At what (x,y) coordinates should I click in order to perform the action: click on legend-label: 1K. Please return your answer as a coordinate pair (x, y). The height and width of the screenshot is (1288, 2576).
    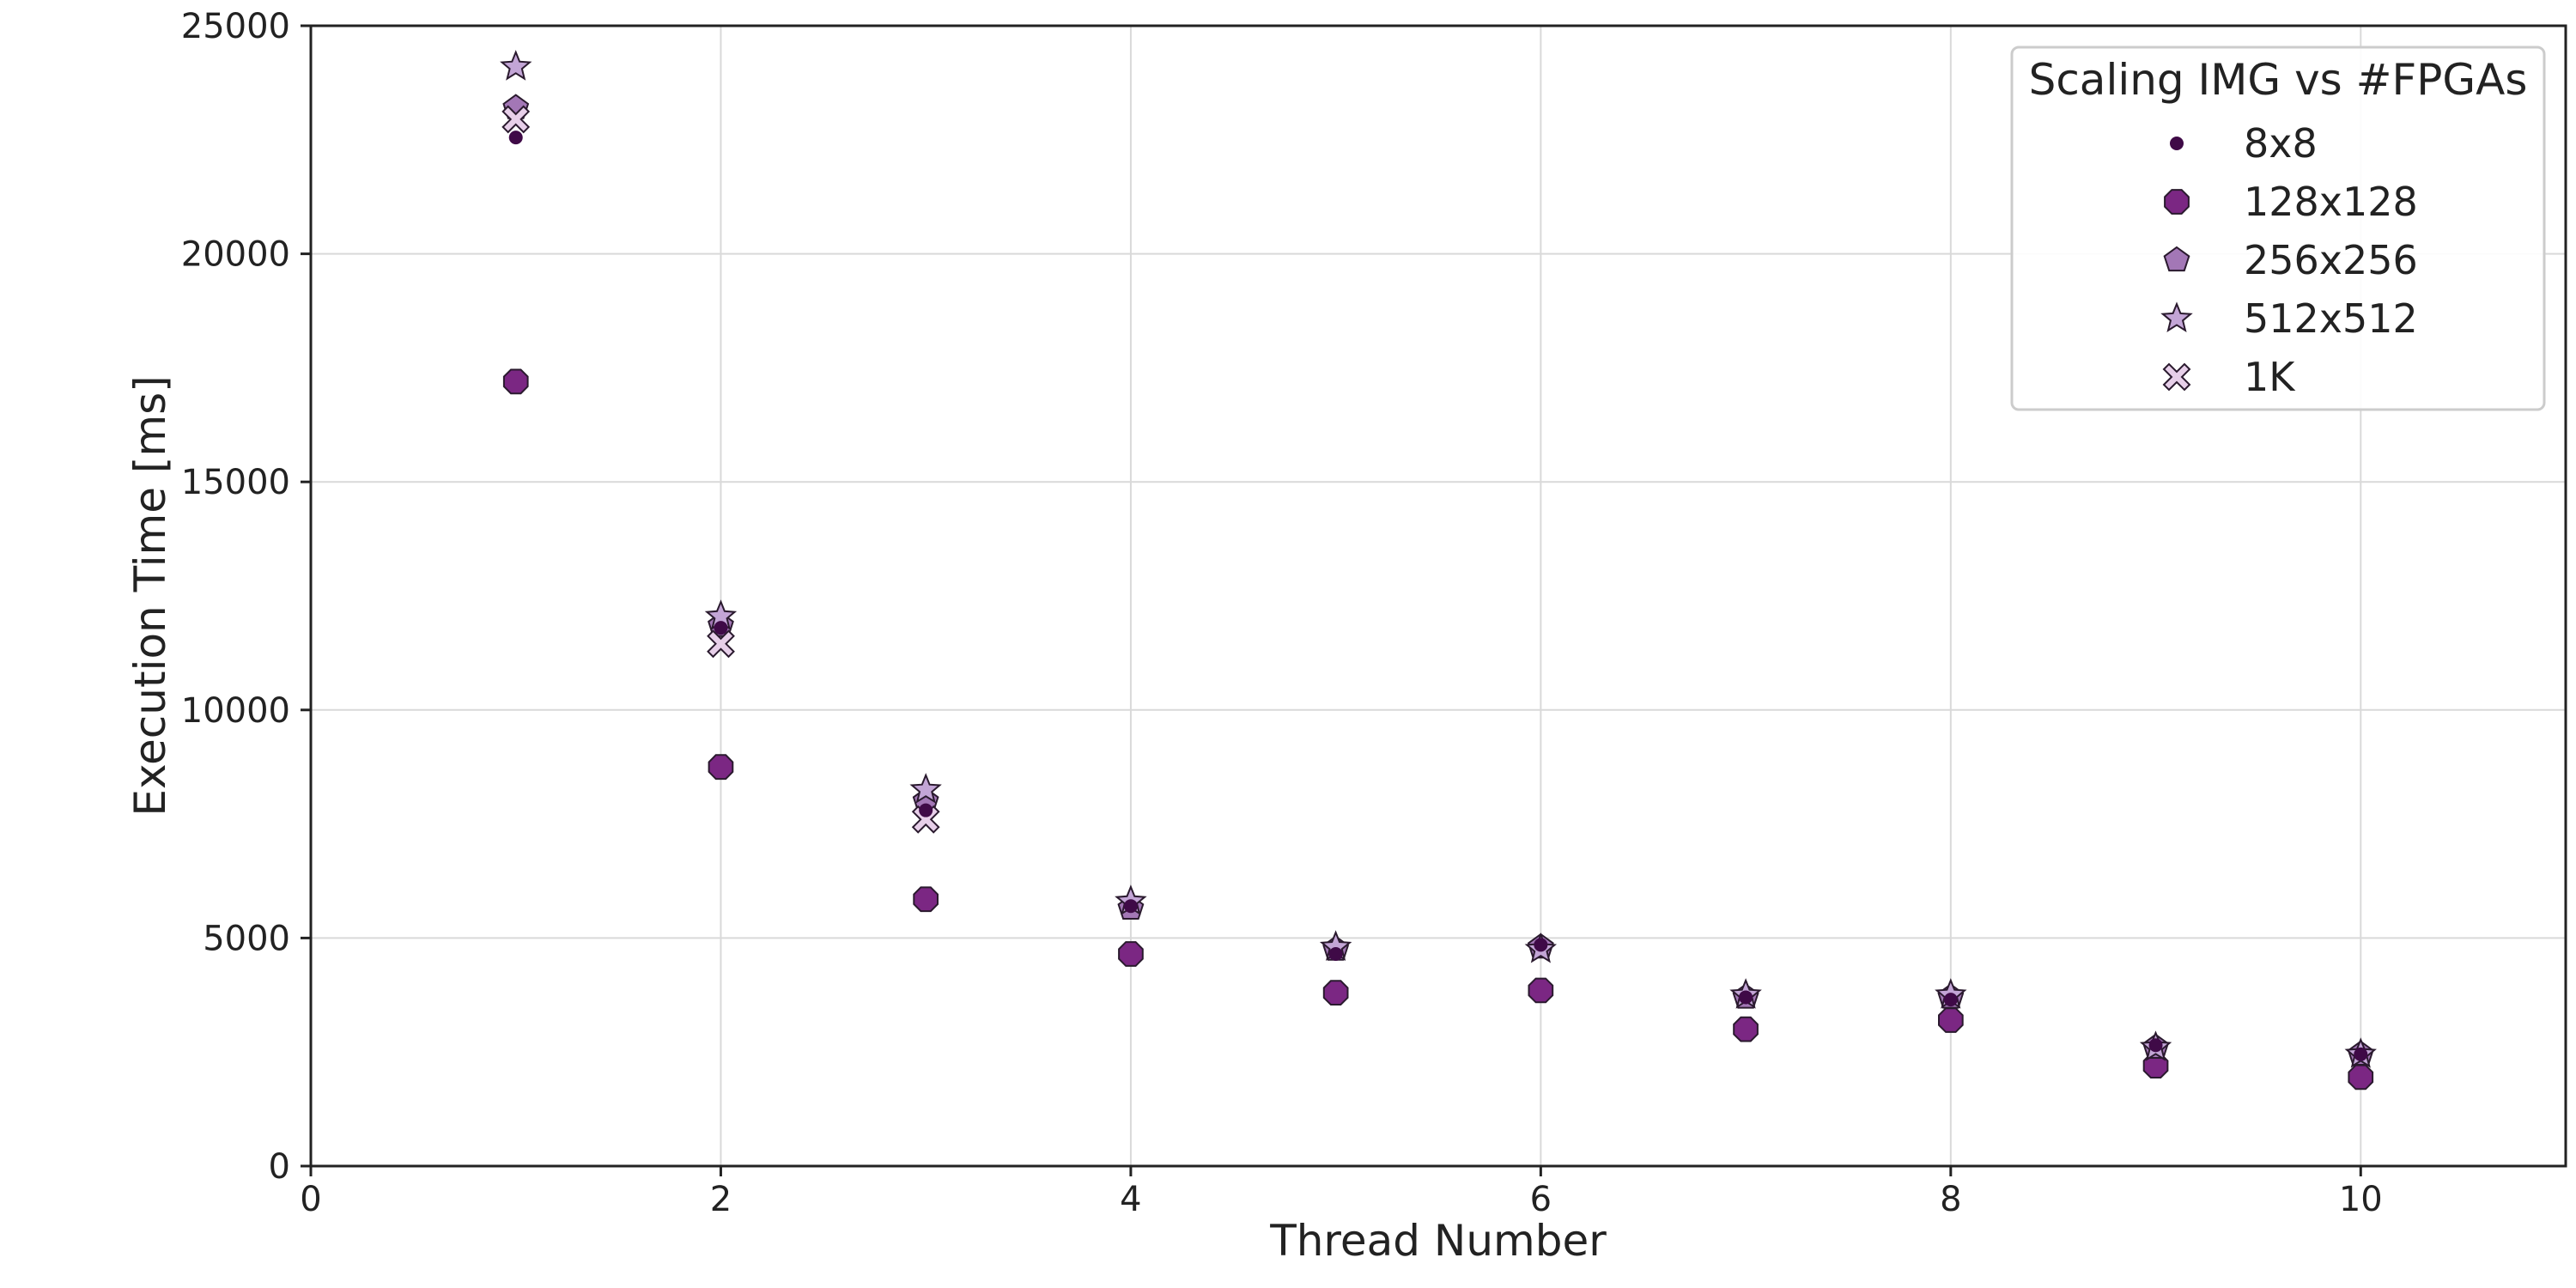
    Looking at the image, I should click on (2270, 377).